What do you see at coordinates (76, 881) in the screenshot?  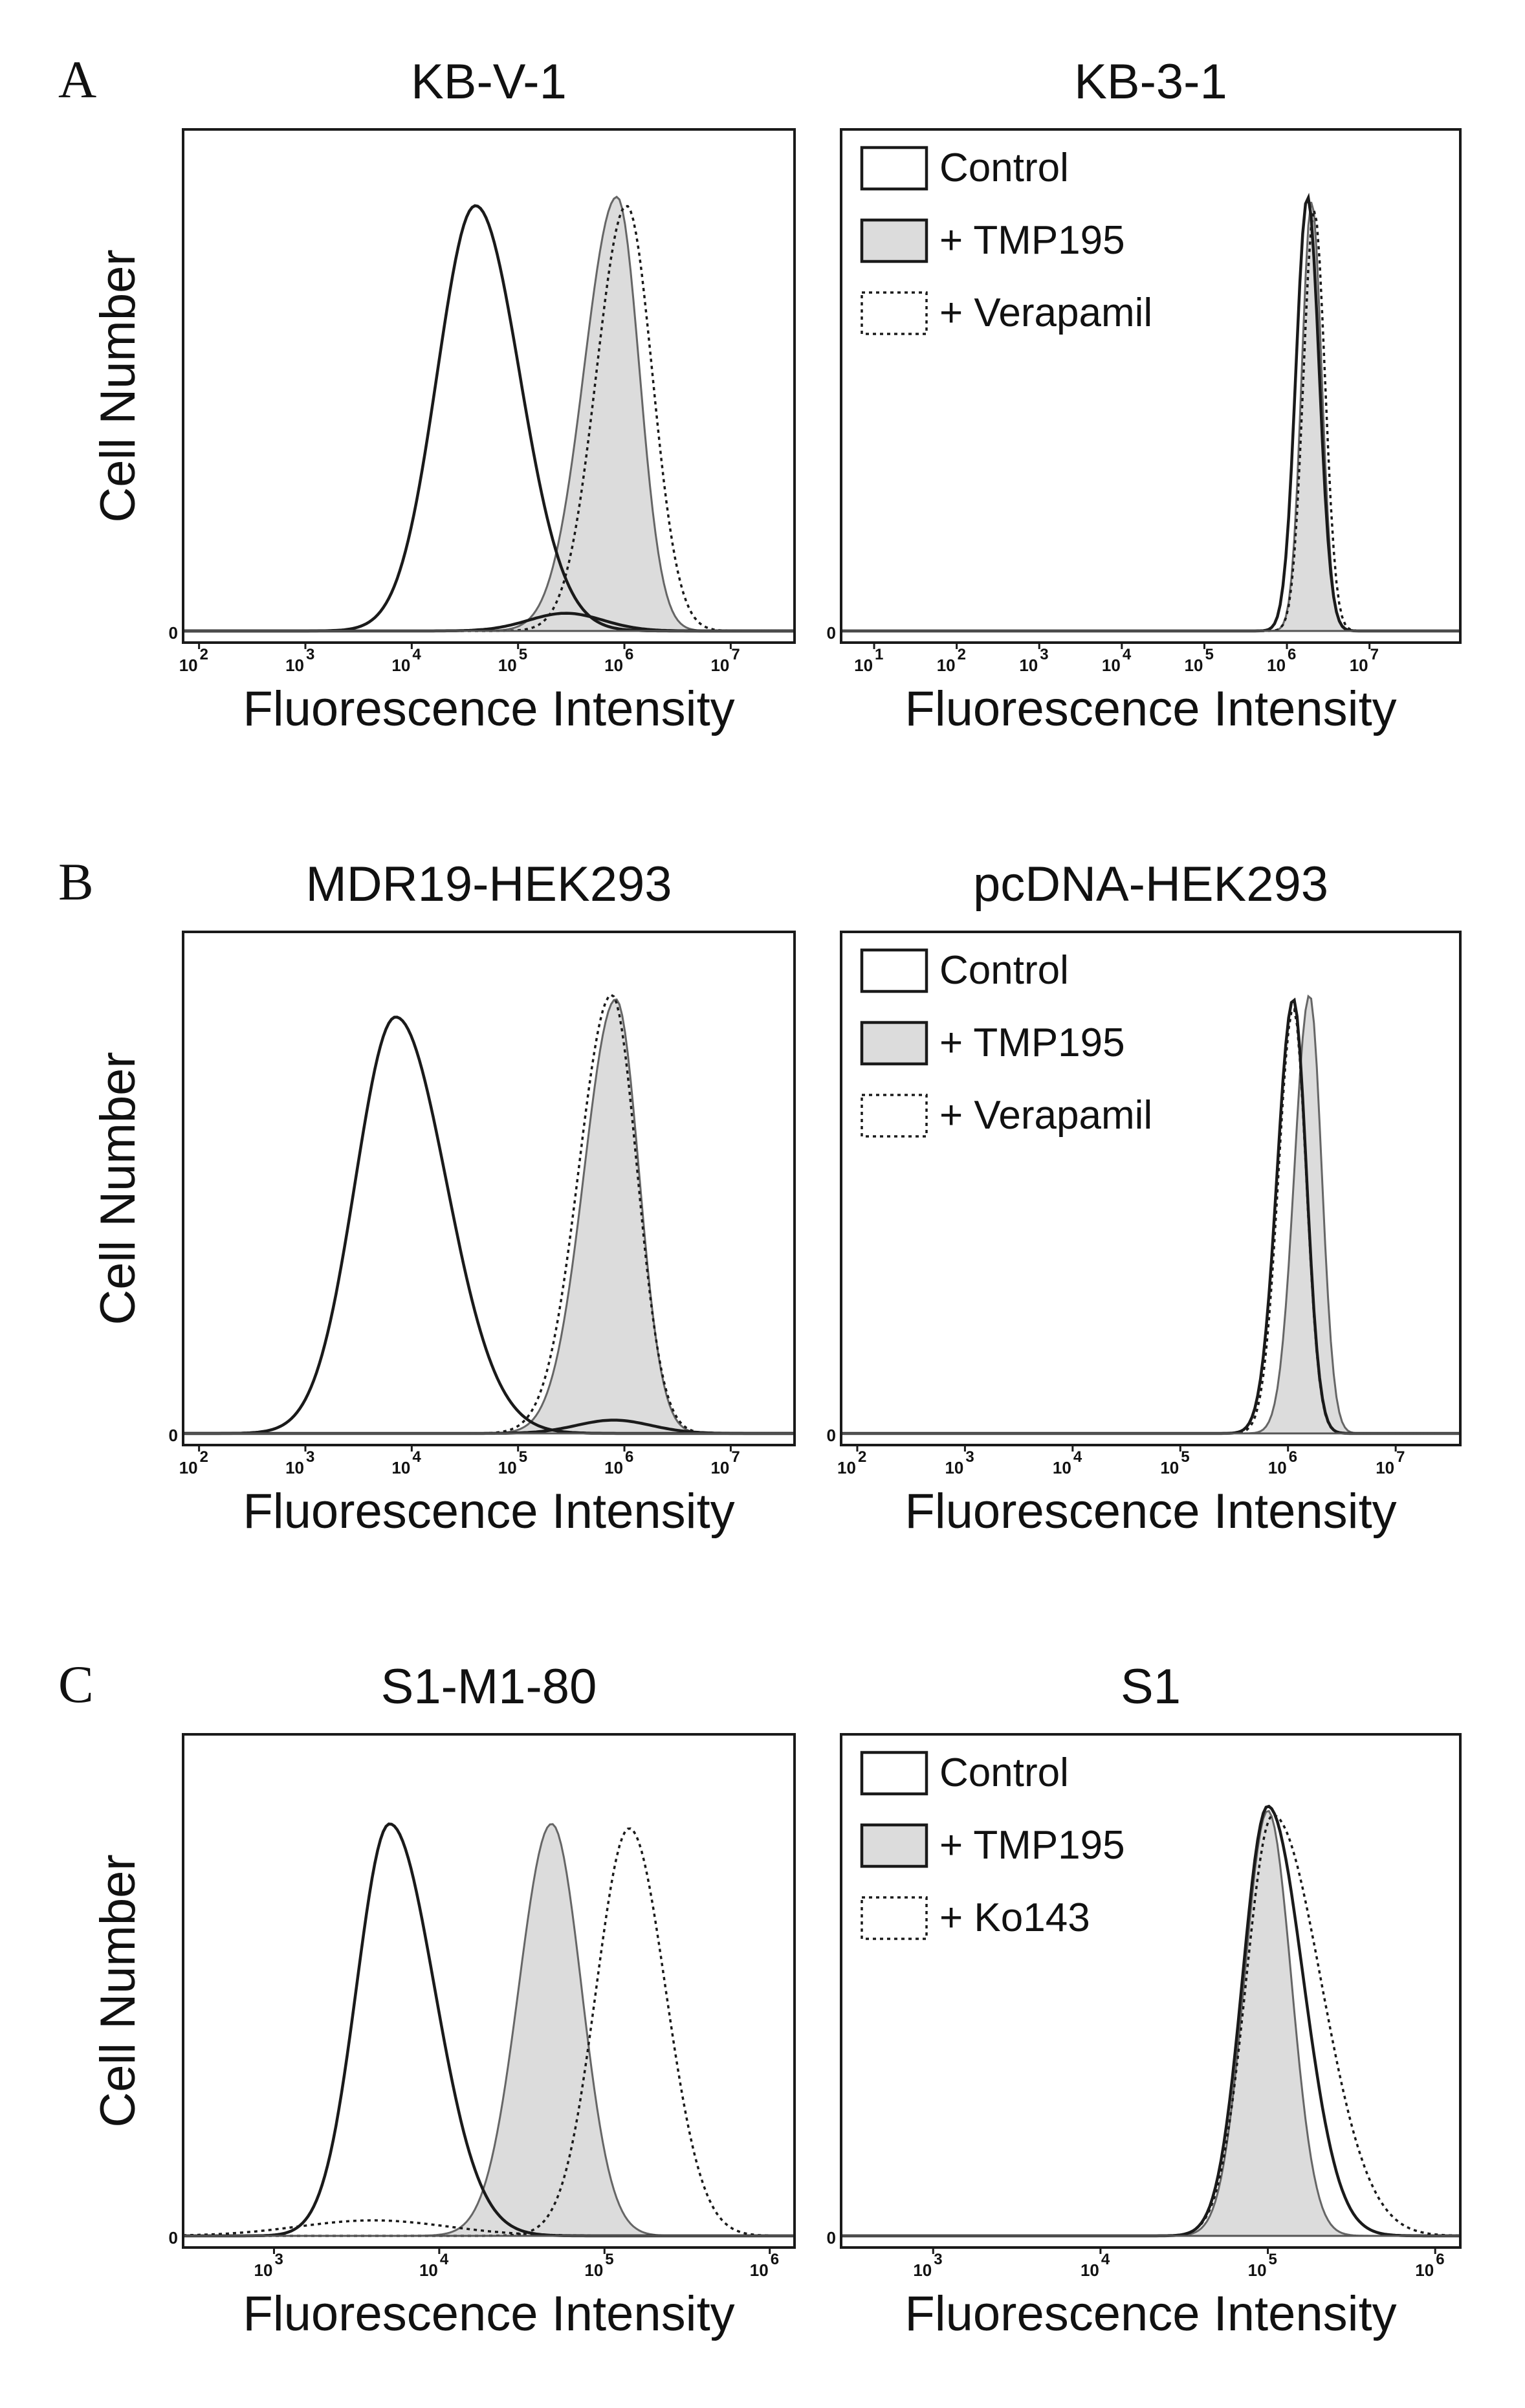 I see `panel-letter: B` at bounding box center [76, 881].